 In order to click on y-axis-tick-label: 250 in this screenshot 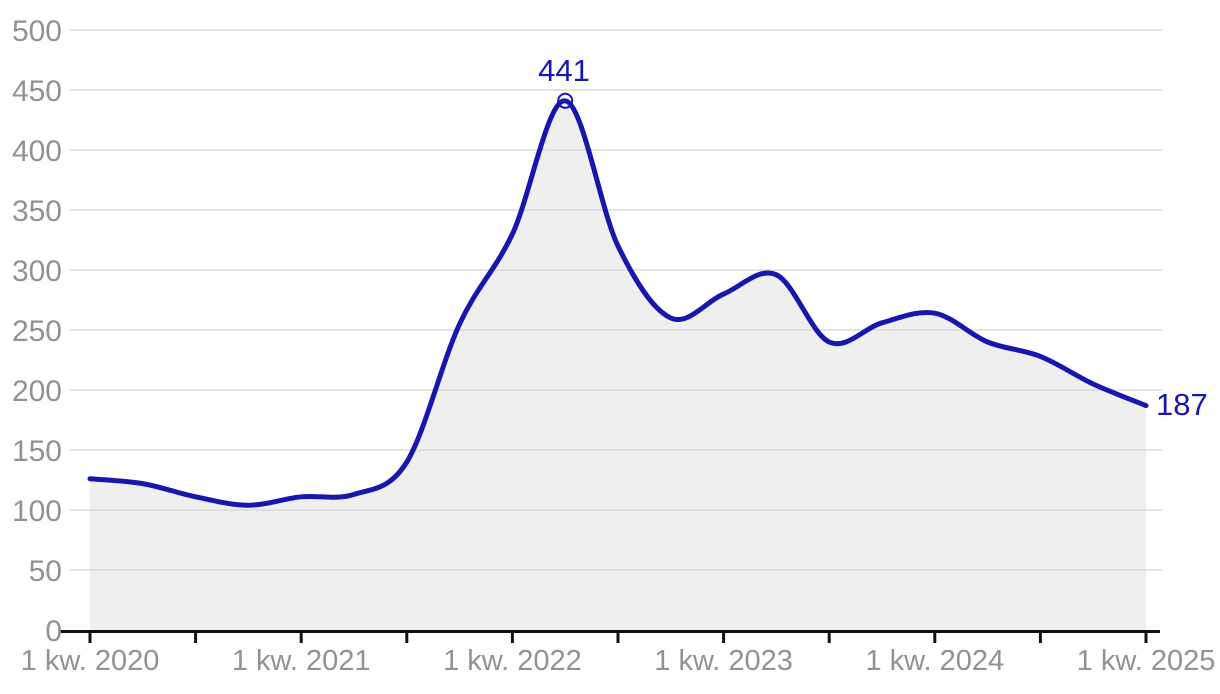, I will do `click(37, 331)`.